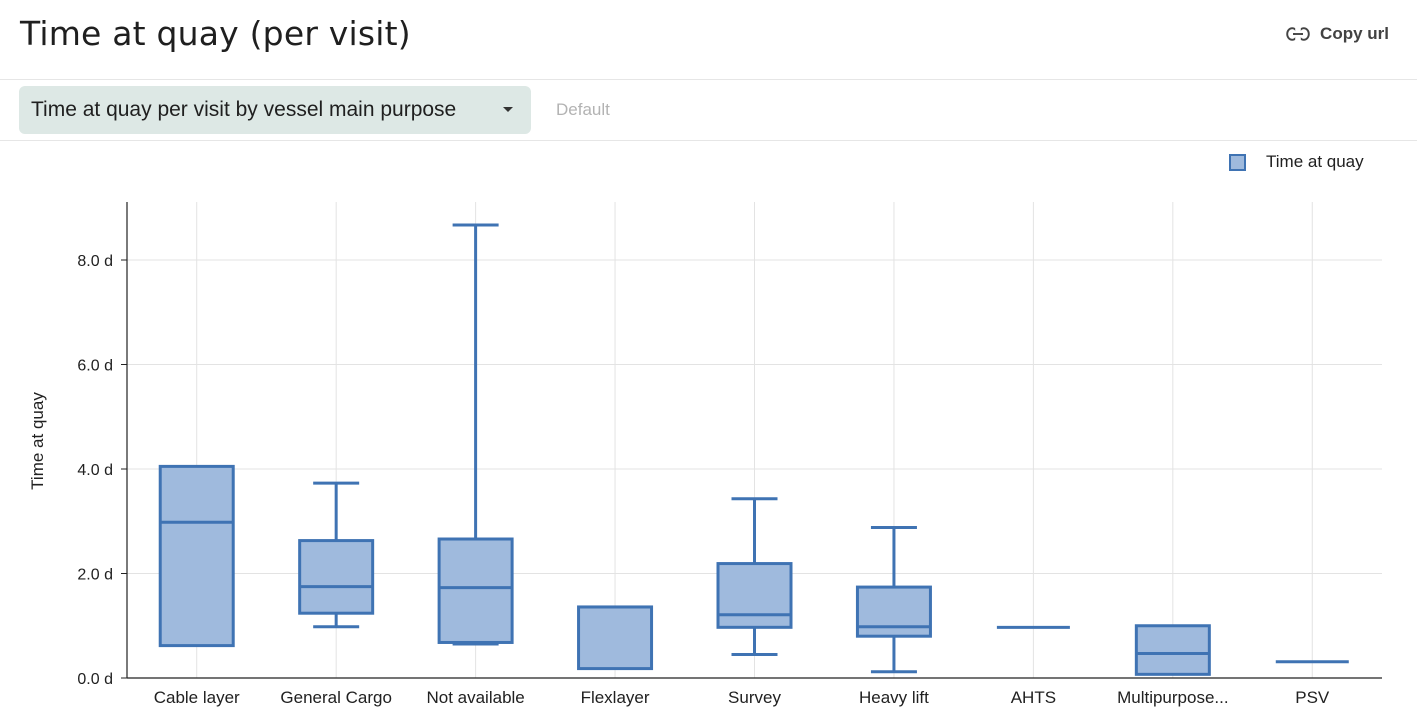 The height and width of the screenshot is (724, 1417). I want to click on x-tick-label: AHTS, so click(1033, 697).